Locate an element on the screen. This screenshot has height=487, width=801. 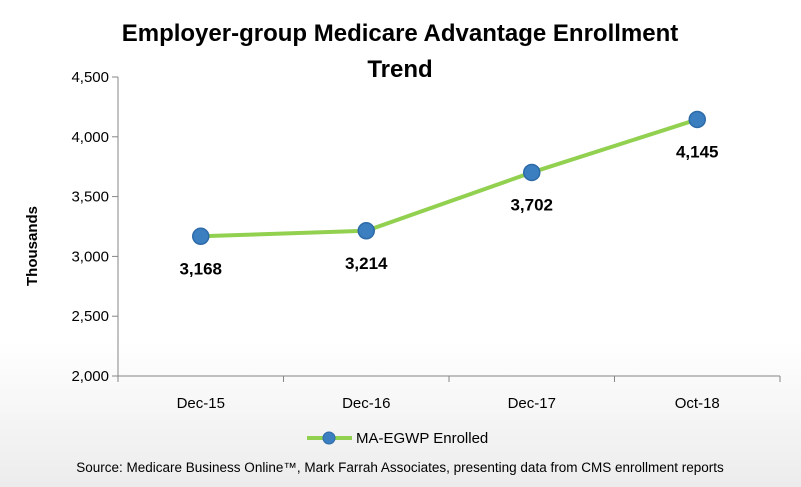
y-tick-label: 4,000 is located at coordinates (90, 137).